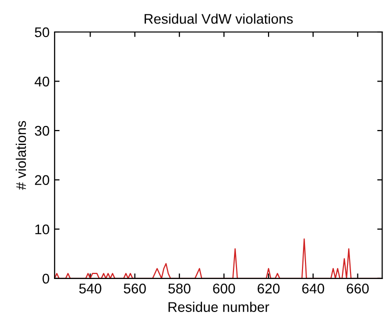  Describe the element at coordinates (42, 131) in the screenshot. I see `y-tick-label: 30` at that location.